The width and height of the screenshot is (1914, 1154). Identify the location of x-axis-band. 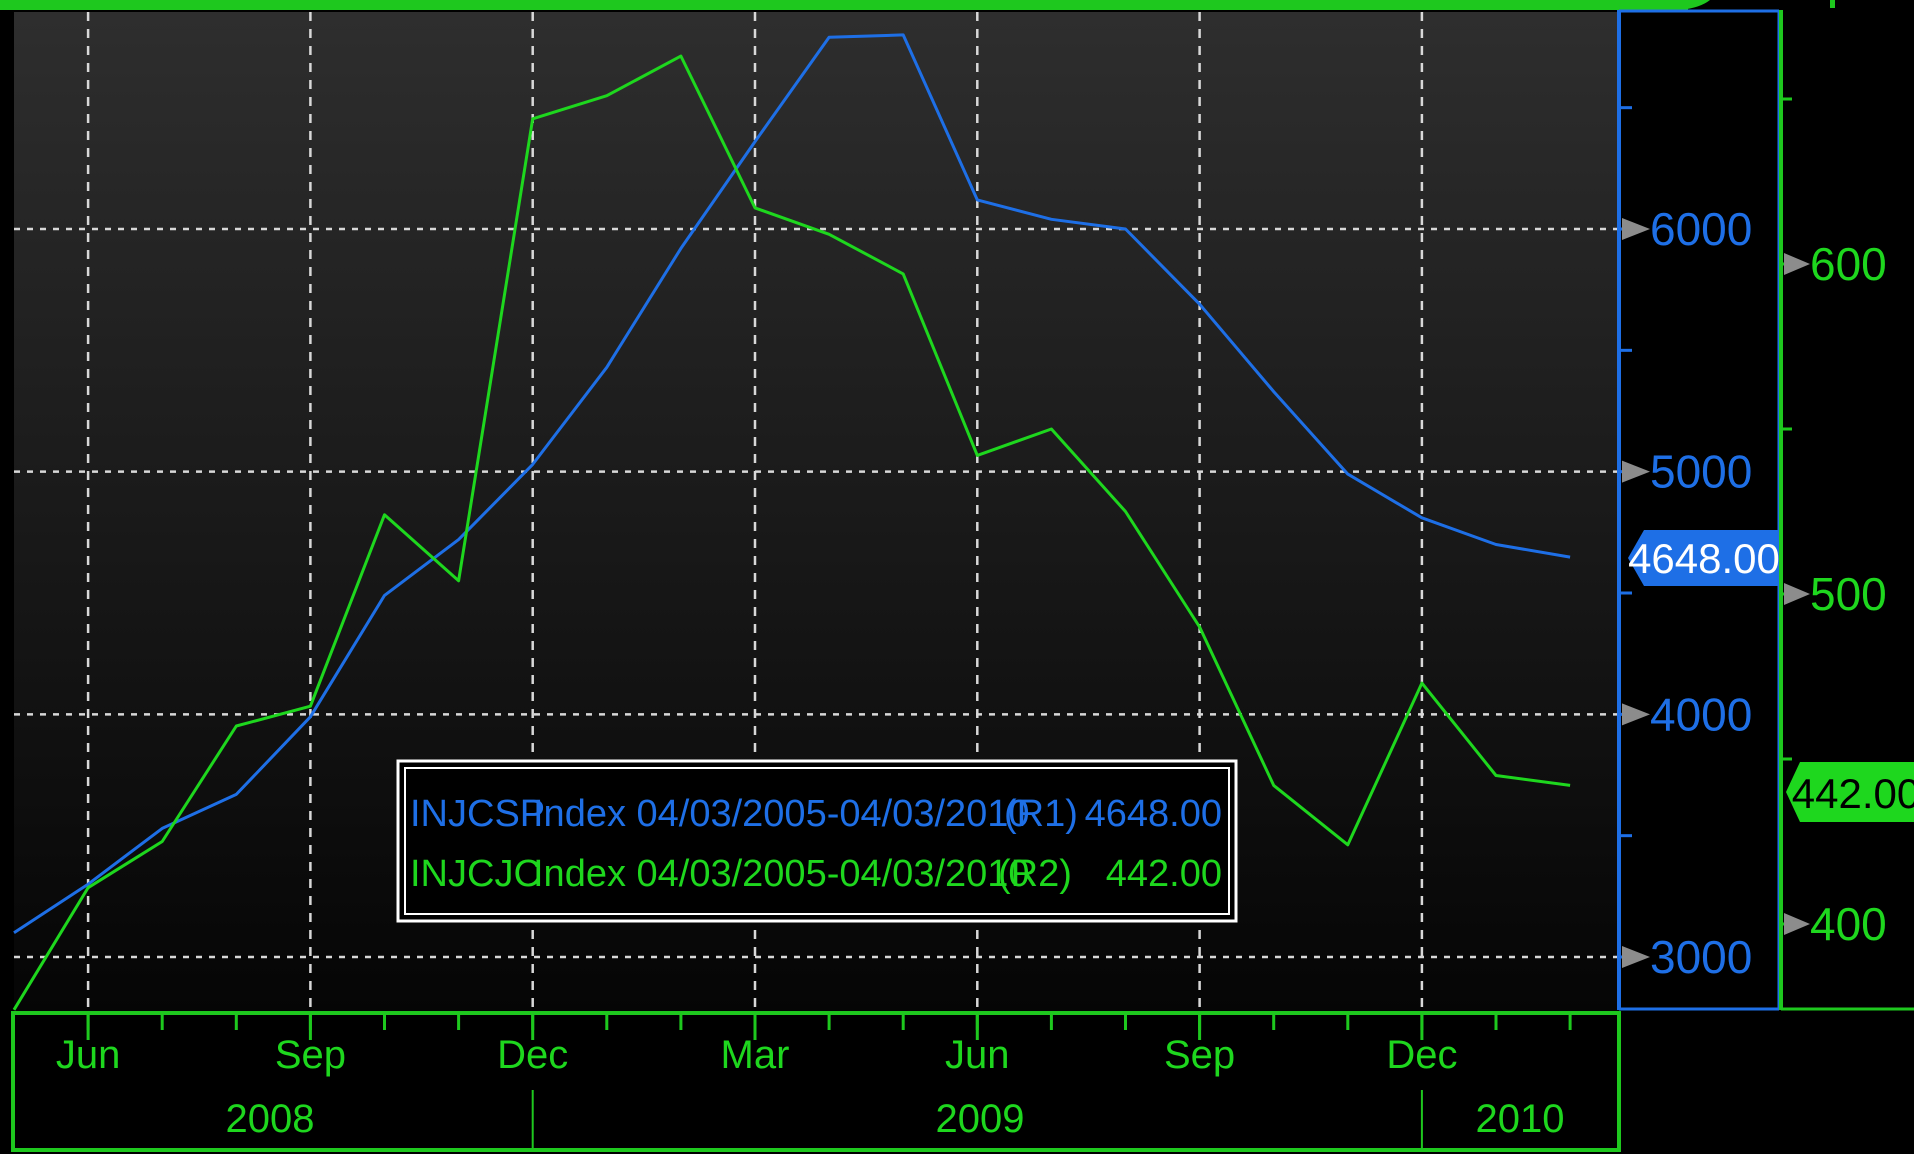
(816, 1081).